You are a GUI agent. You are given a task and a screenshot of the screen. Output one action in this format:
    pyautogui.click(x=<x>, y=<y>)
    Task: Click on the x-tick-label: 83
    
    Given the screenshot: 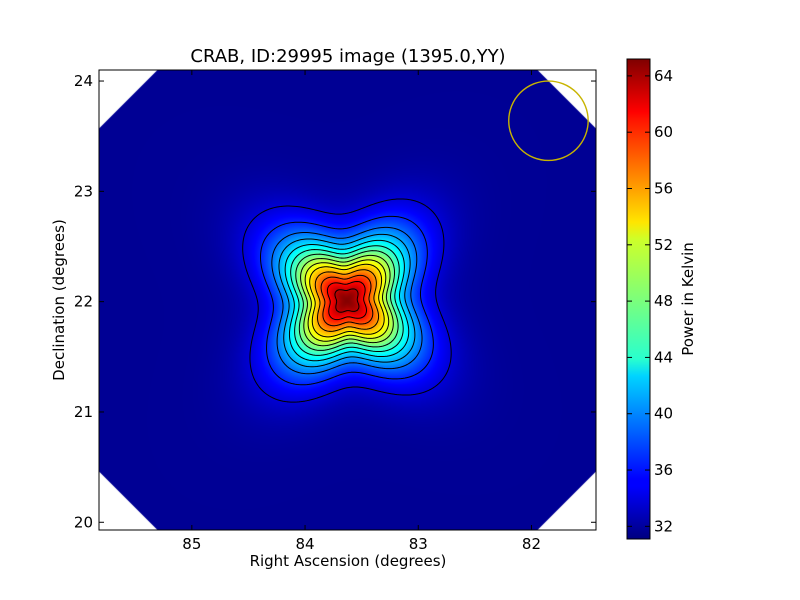 What is the action you would take?
    pyautogui.click(x=418, y=544)
    